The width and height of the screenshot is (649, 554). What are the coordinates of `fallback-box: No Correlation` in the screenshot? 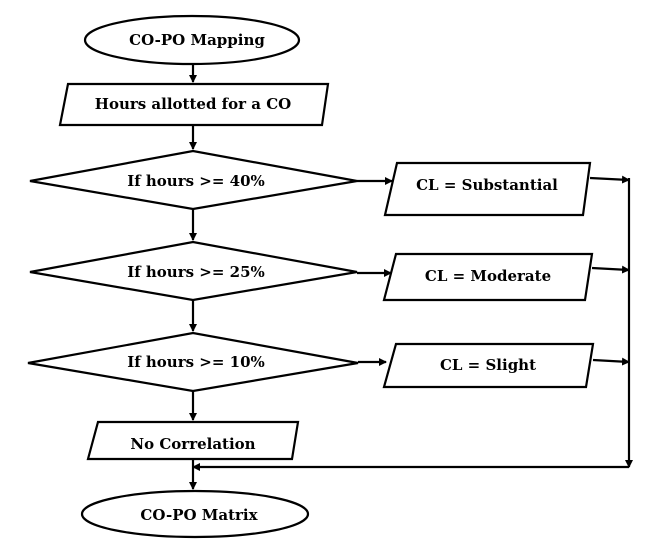 It's located at (193, 440).